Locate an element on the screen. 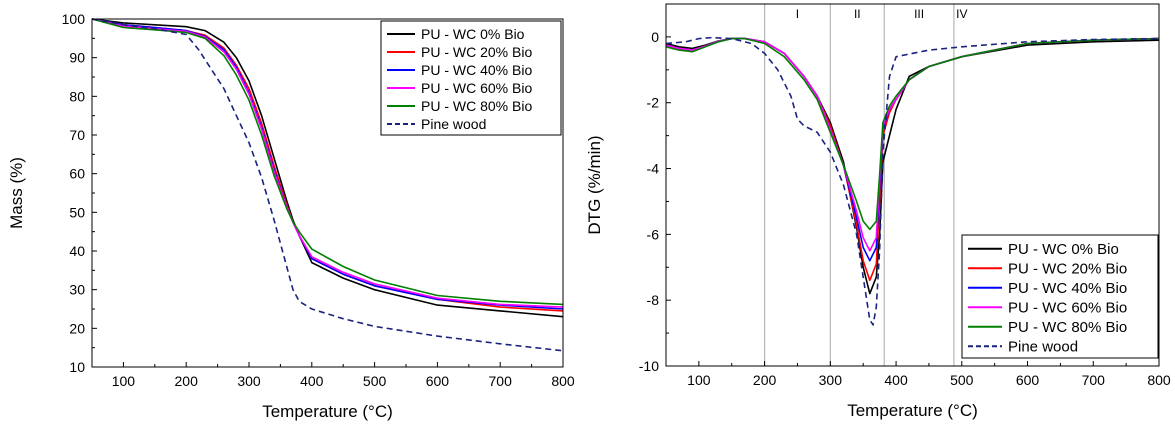 The height and width of the screenshot is (428, 1175). y-tick-label: -8 is located at coordinates (653, 300).